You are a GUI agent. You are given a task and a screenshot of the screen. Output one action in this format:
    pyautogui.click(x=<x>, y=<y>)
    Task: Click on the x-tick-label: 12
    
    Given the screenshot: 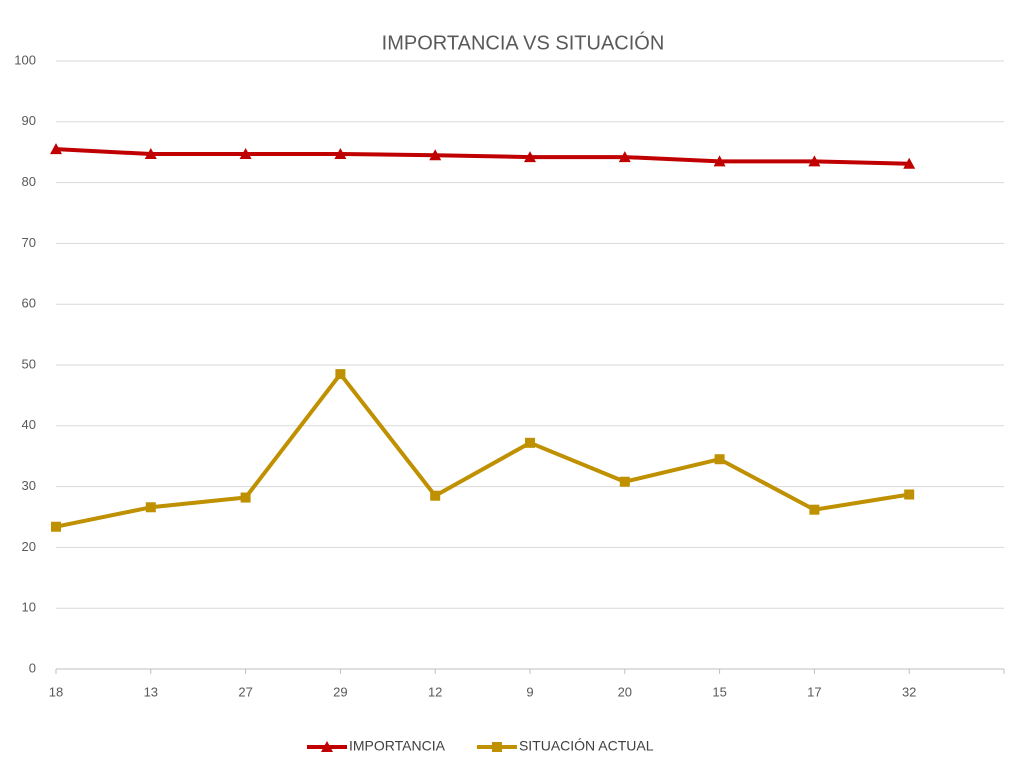 What is the action you would take?
    pyautogui.click(x=435, y=691)
    